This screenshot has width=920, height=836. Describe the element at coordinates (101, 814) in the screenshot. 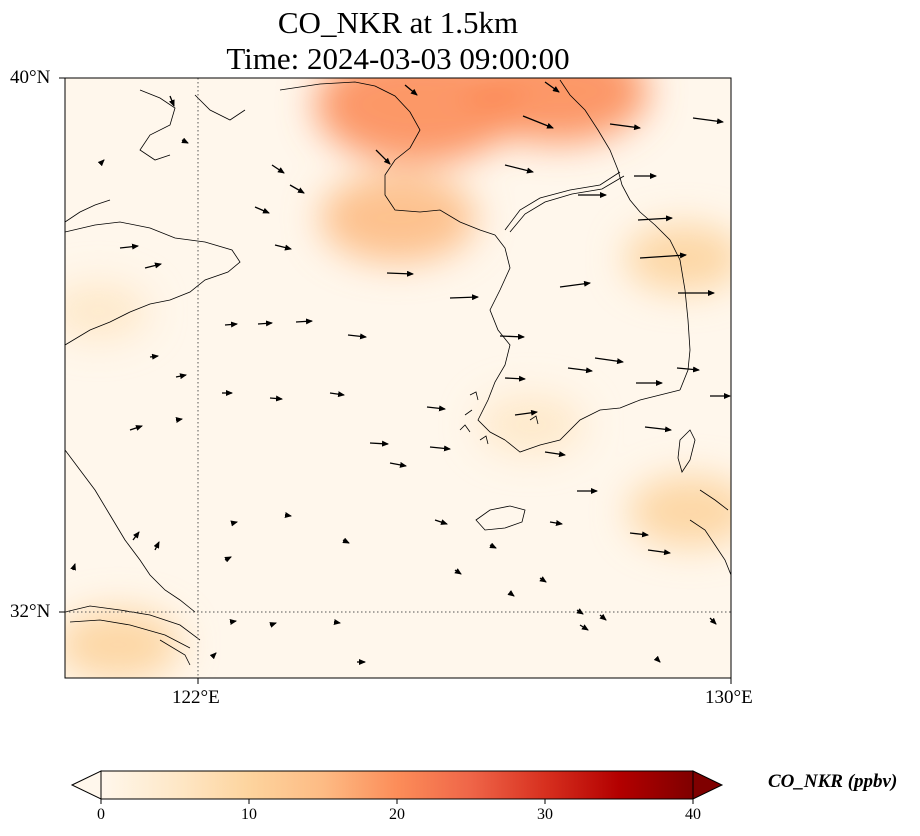

I see `colorbar-tick-label: 0` at that location.